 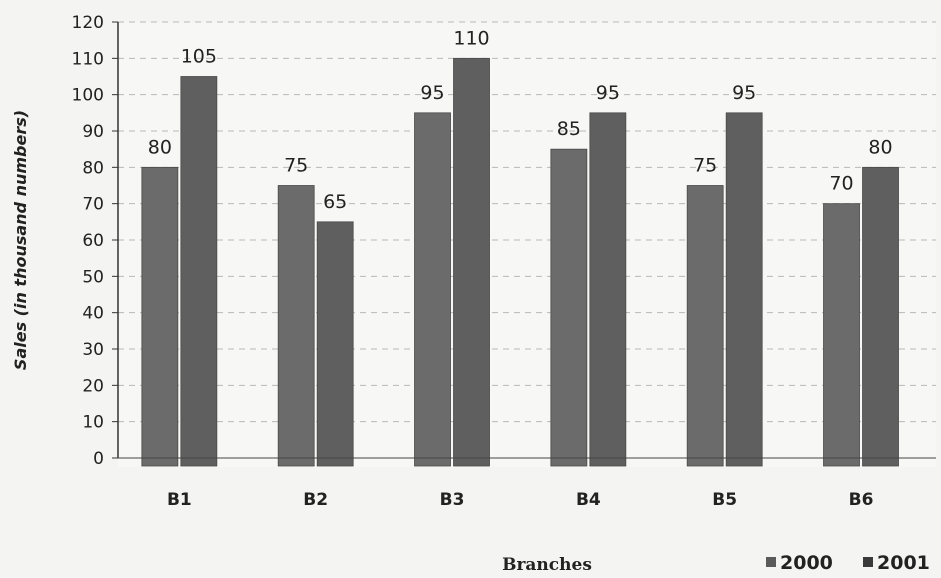 I want to click on data-label-B2-2000: 75, so click(x=296, y=166).